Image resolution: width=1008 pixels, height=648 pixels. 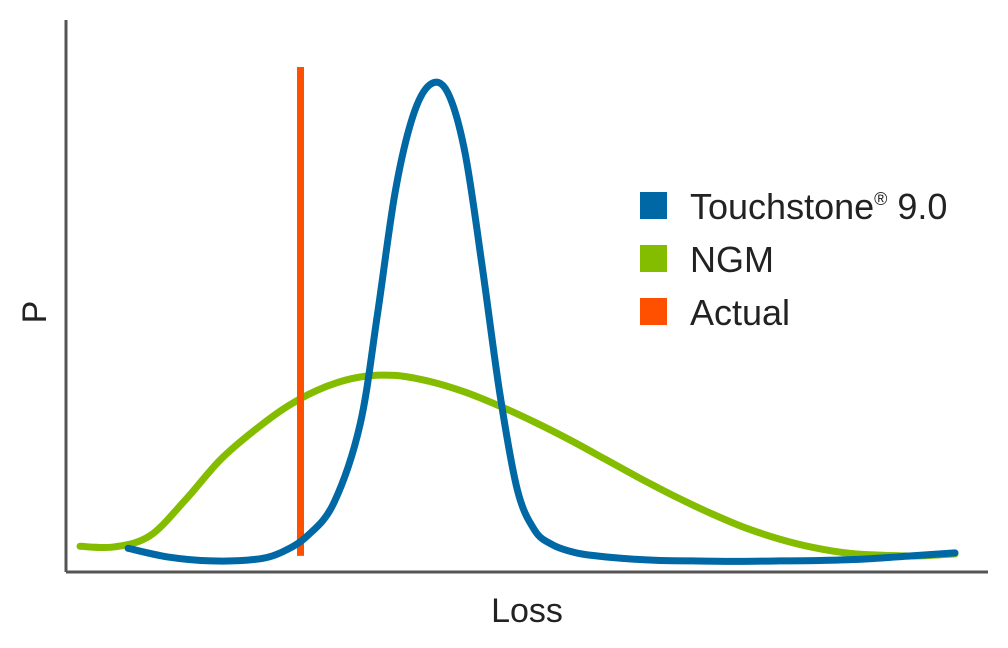 What do you see at coordinates (527, 611) in the screenshot?
I see `x-axis-label: Loss` at bounding box center [527, 611].